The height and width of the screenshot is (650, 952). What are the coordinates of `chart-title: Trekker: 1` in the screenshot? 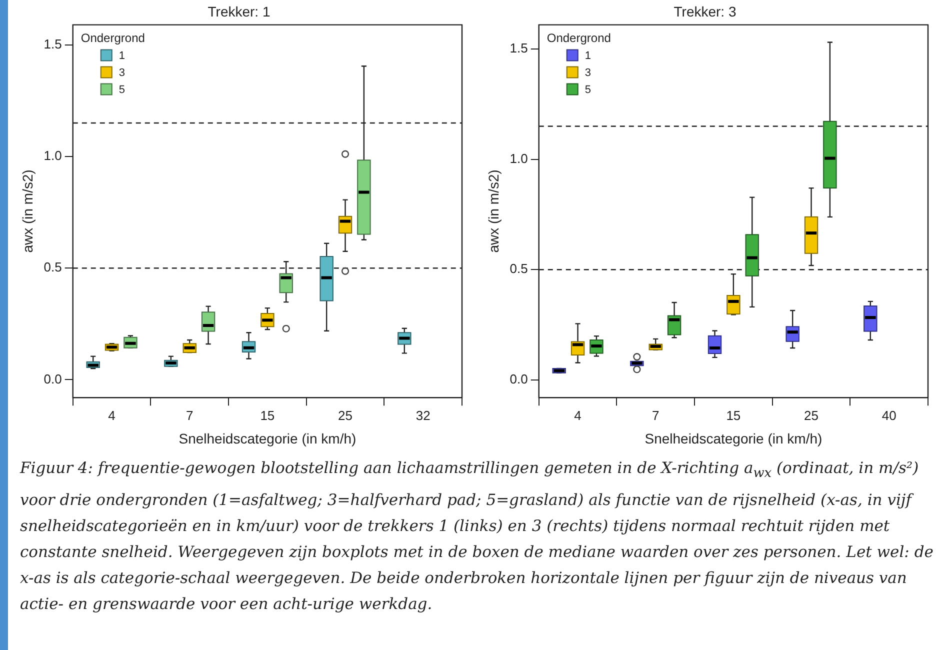 It's located at (239, 11).